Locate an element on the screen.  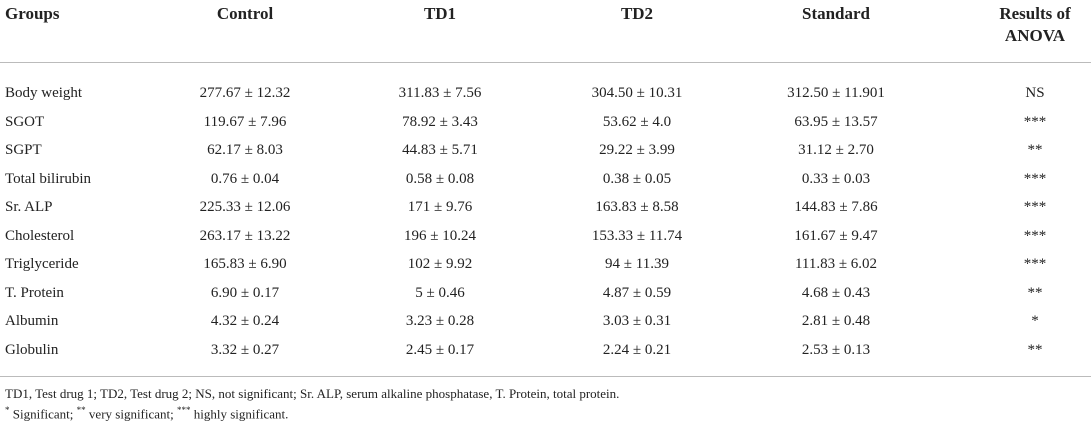
row-label: T. Protein is located at coordinates (34, 292).